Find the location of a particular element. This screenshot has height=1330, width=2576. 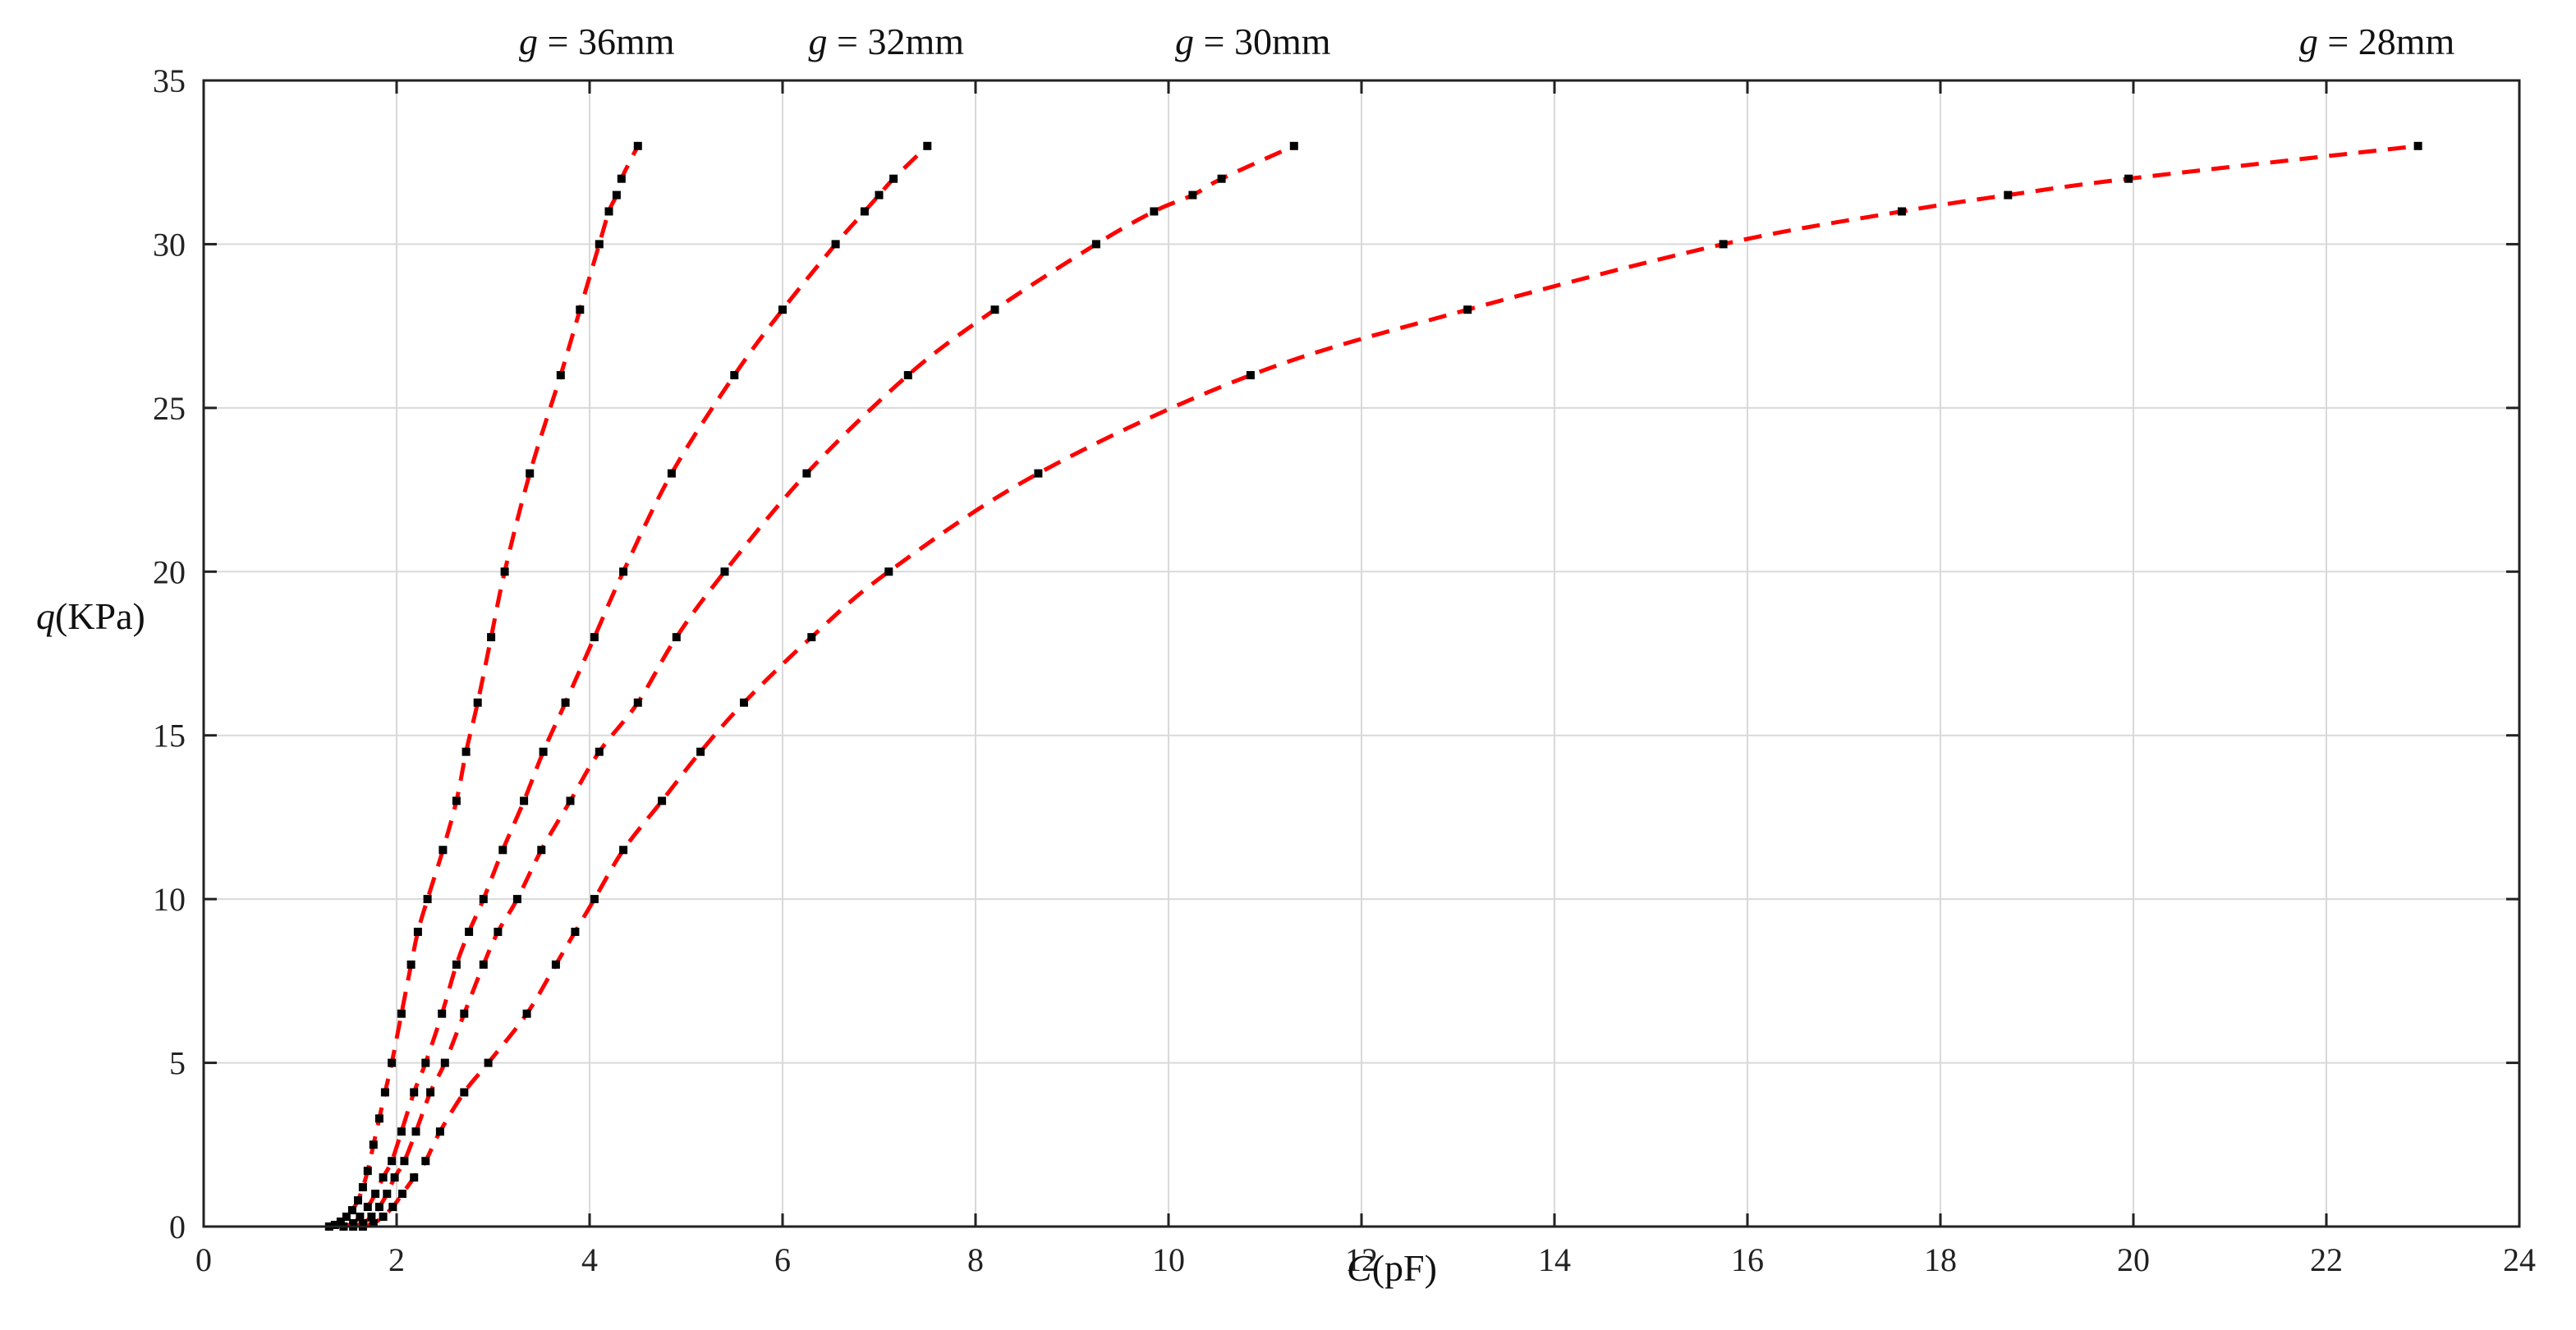

x-tick-label: 20 is located at coordinates (2133, 1259).